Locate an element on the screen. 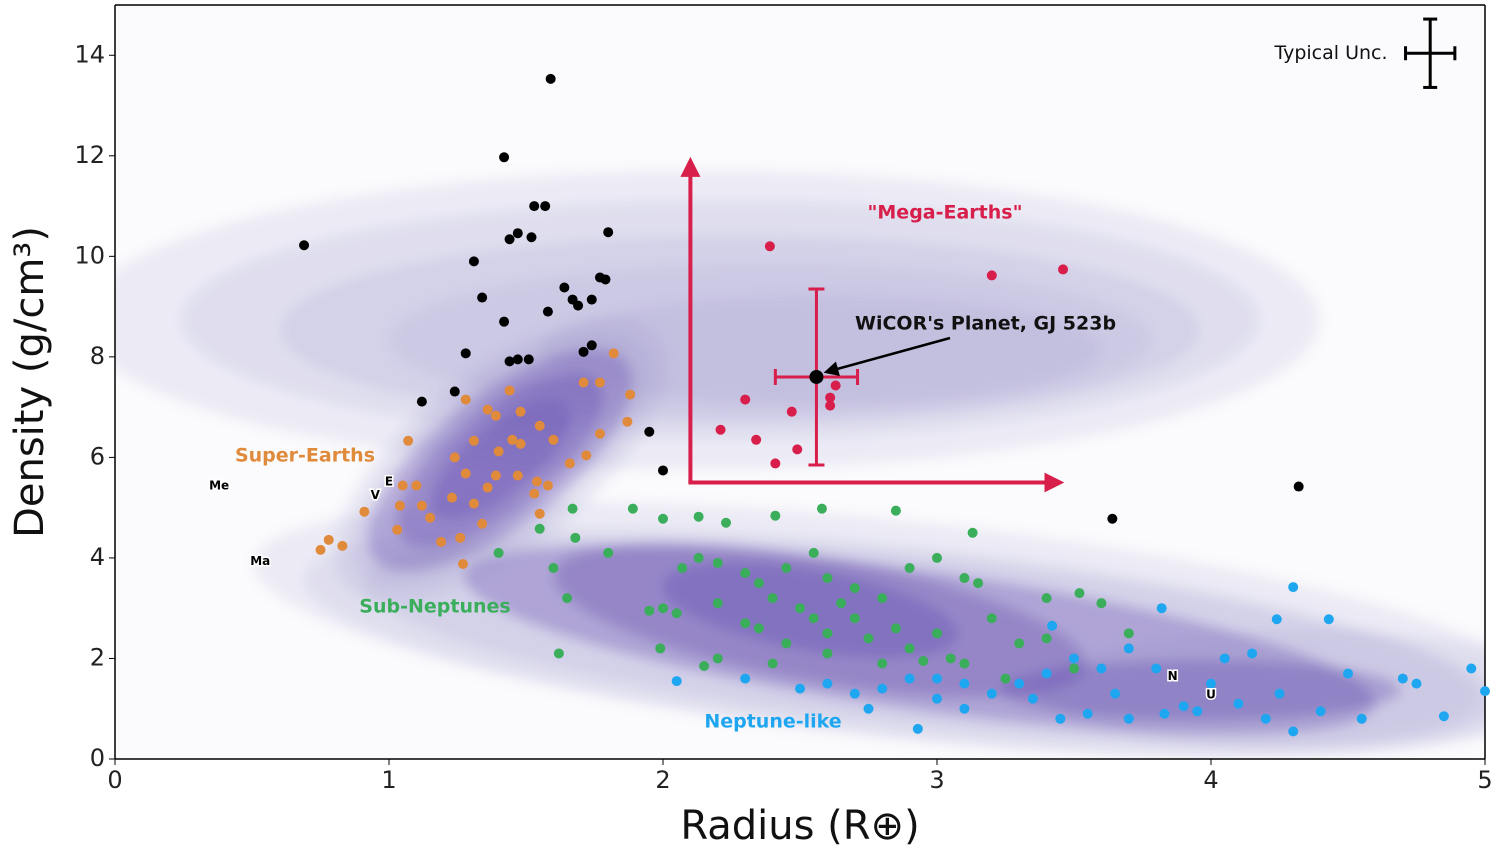 The image size is (1500, 857). uncertainty-label: Typical Unc. is located at coordinates (1330, 53).